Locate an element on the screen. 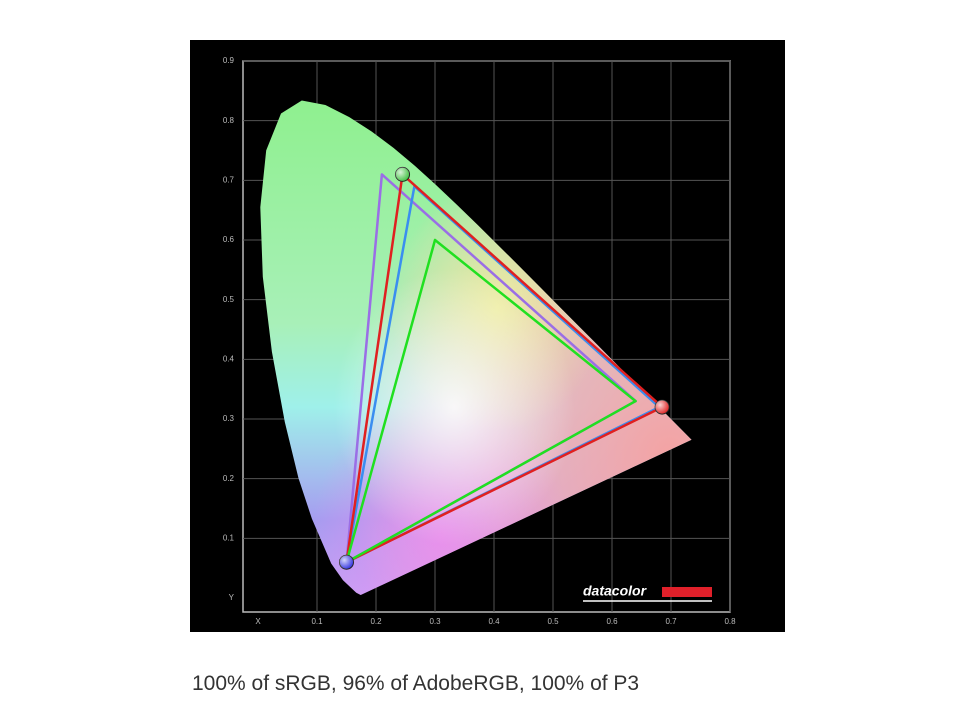 The width and height of the screenshot is (970, 728). y-tick-label: 0.9 is located at coordinates (229, 60).